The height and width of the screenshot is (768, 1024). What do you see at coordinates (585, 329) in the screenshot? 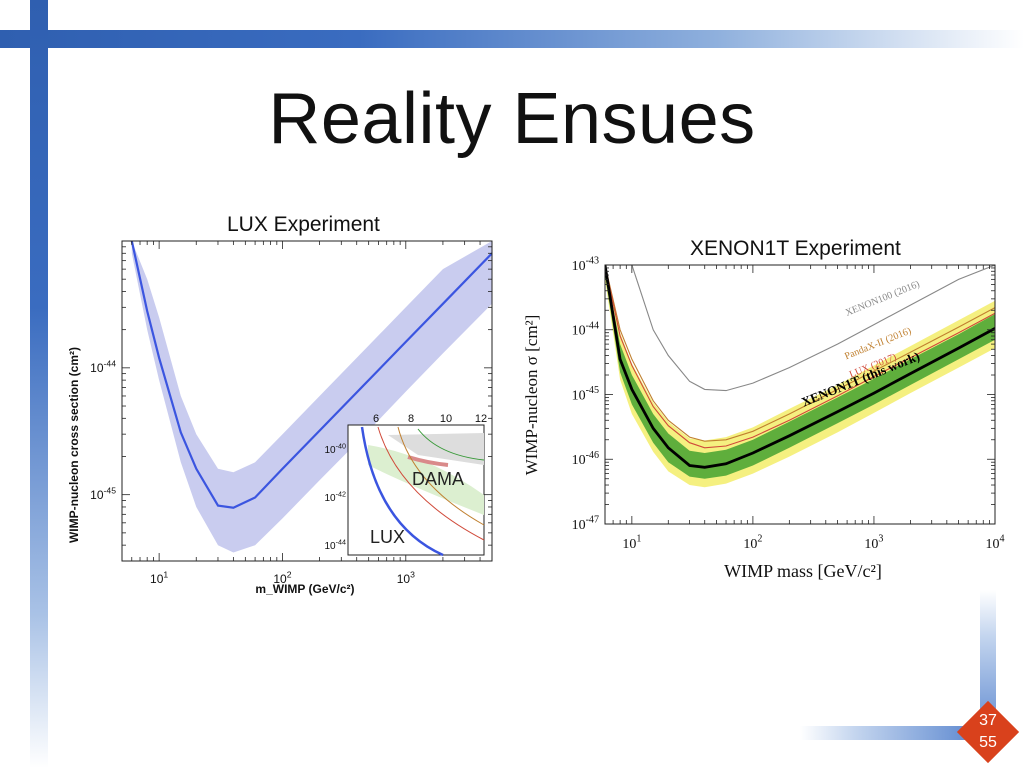
I see `xenon-y-tick-label: 10-44` at bounding box center [585, 329].